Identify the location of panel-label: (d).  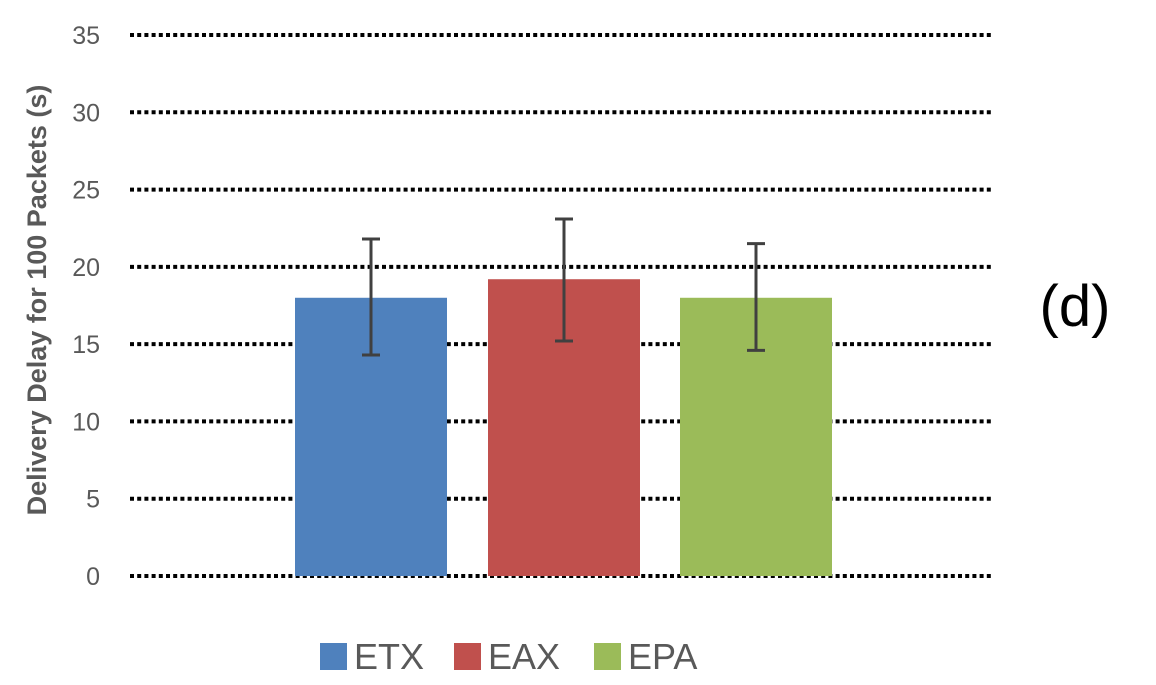
(1075, 306).